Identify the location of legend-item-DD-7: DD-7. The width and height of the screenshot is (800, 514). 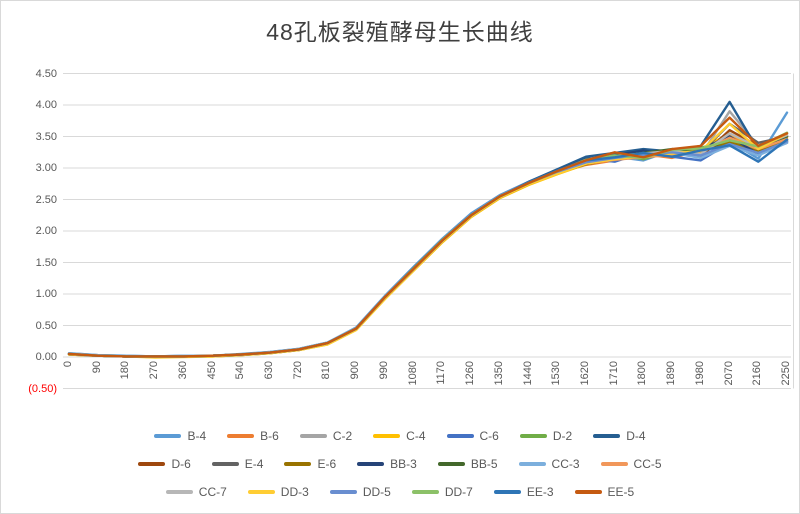
(442, 492).